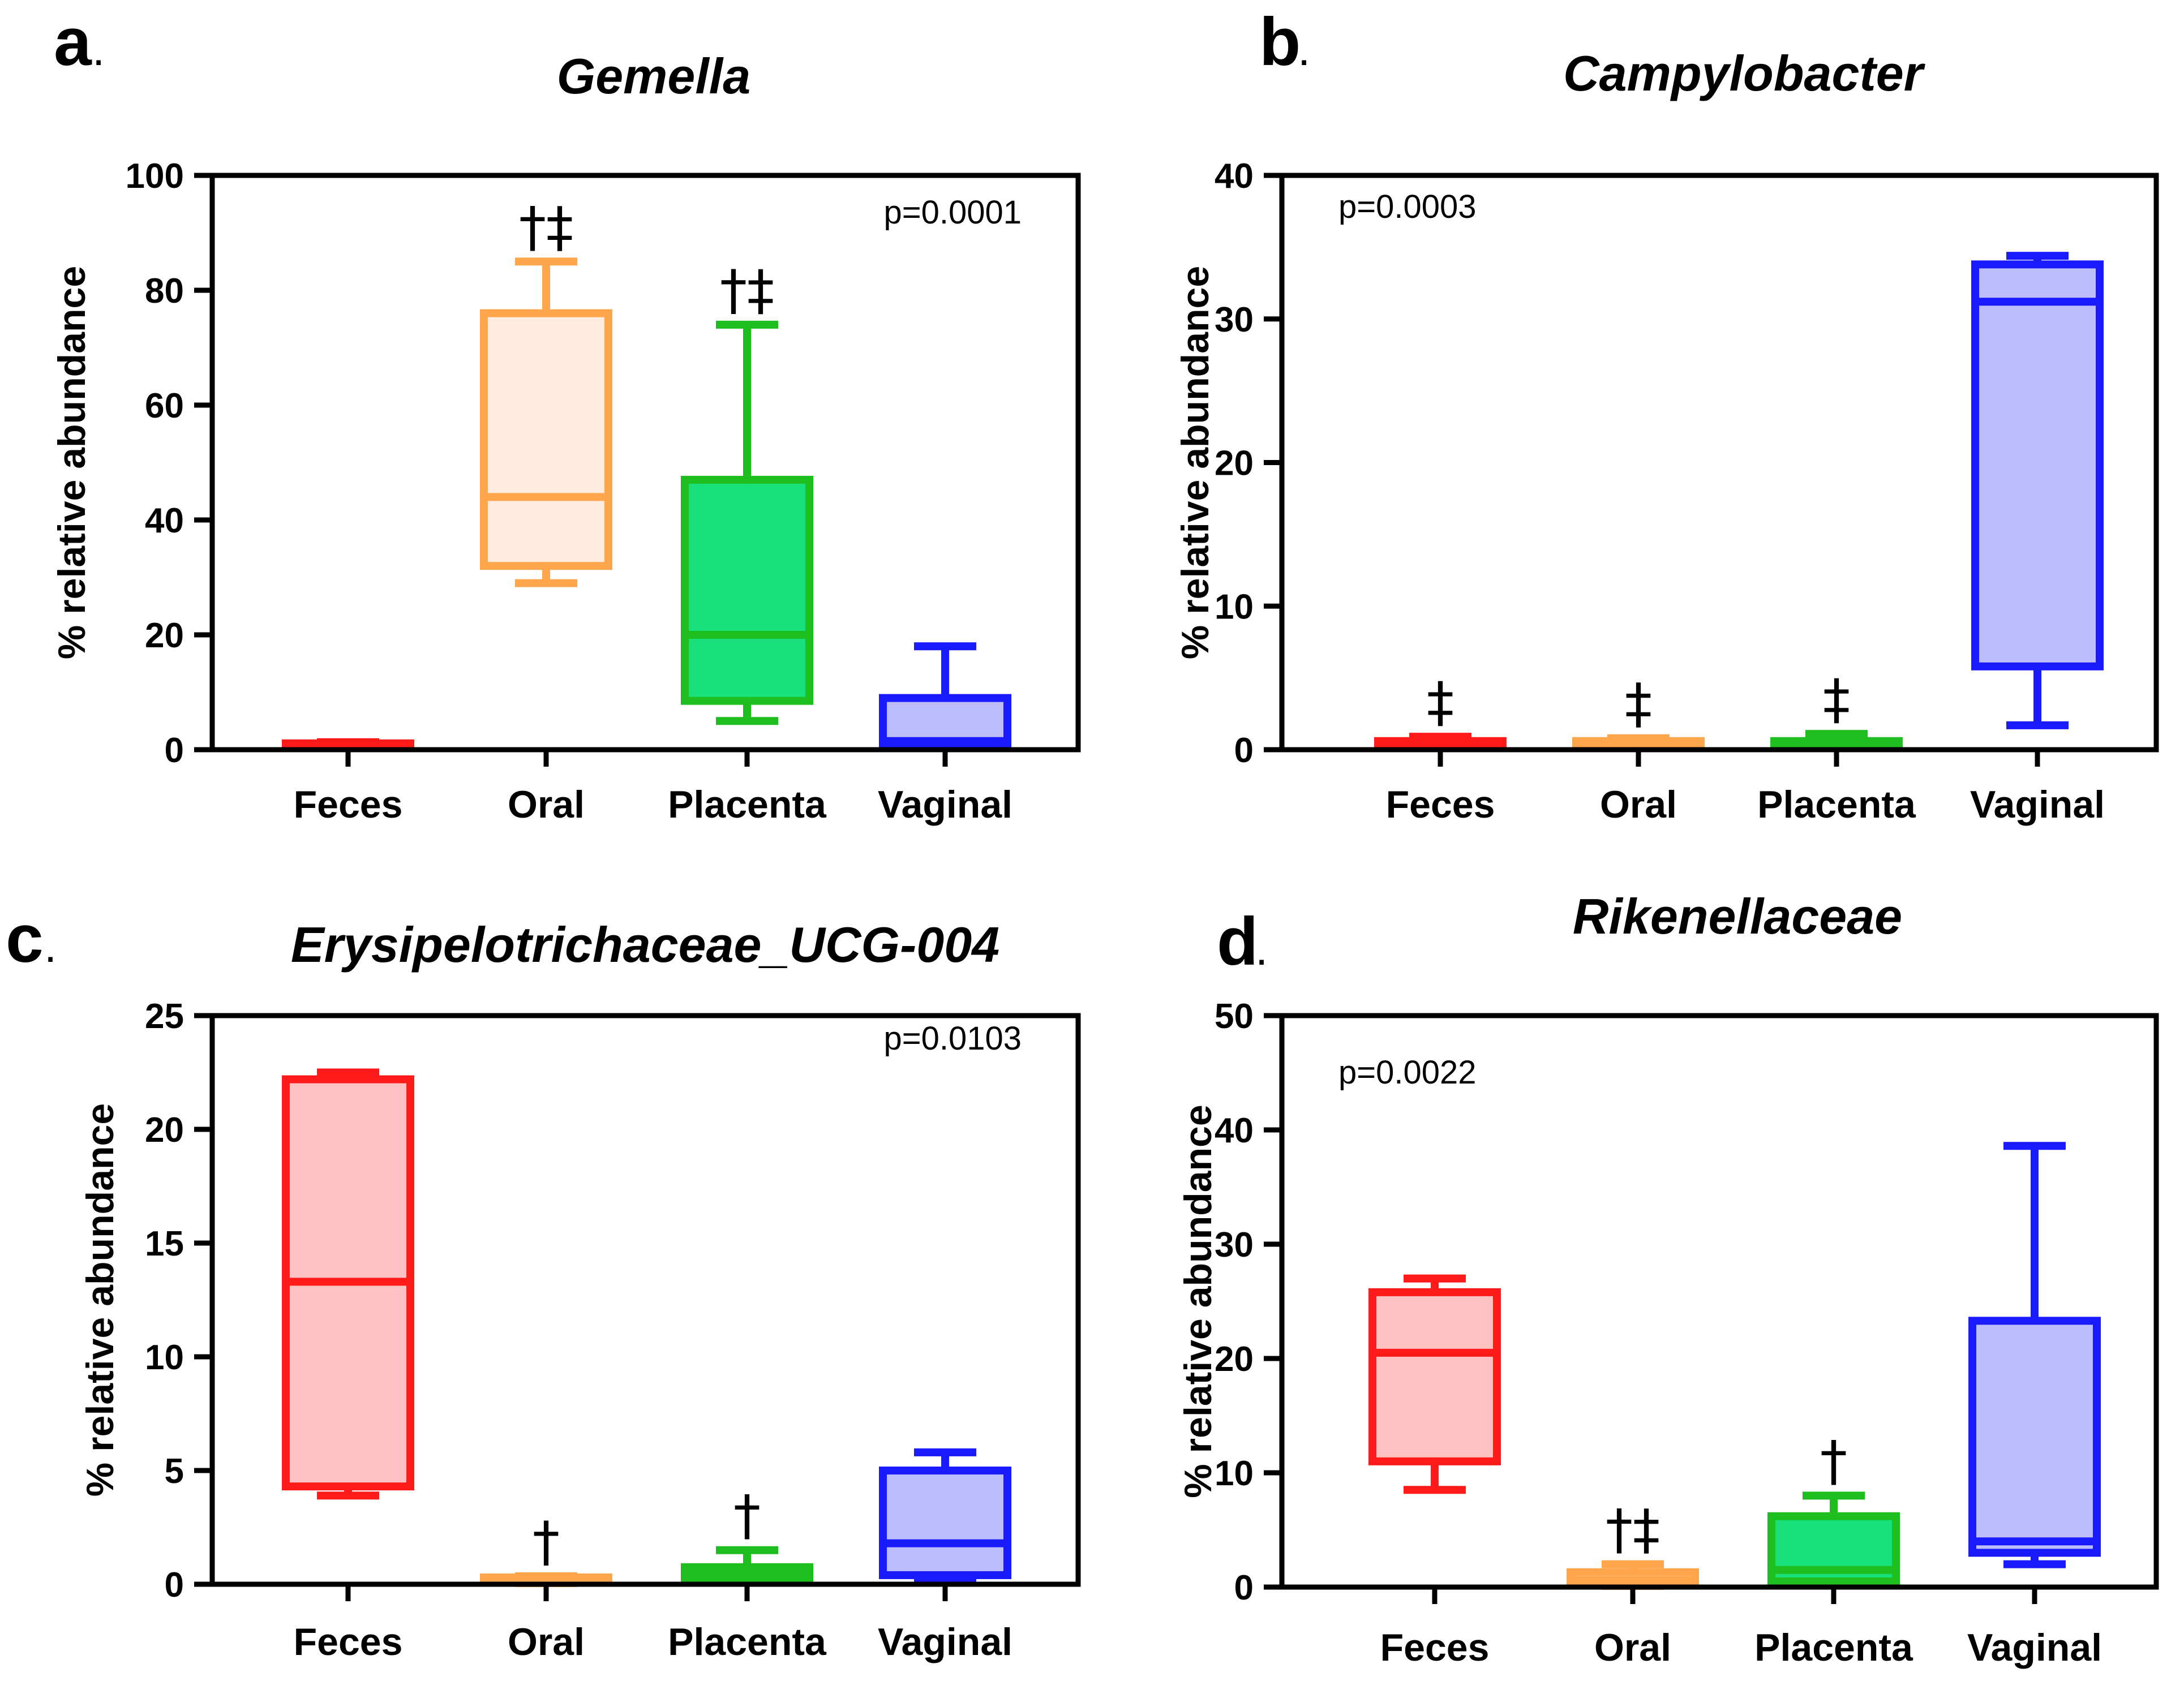 This screenshot has width=2184, height=1681. I want to click on panel-letter: d, so click(1237, 942).